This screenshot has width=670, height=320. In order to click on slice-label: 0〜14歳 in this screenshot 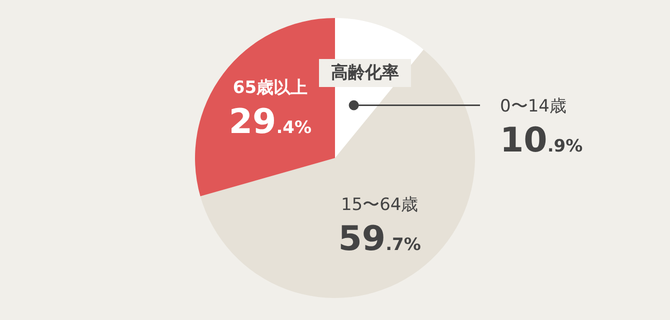, I will do `click(533, 106)`.